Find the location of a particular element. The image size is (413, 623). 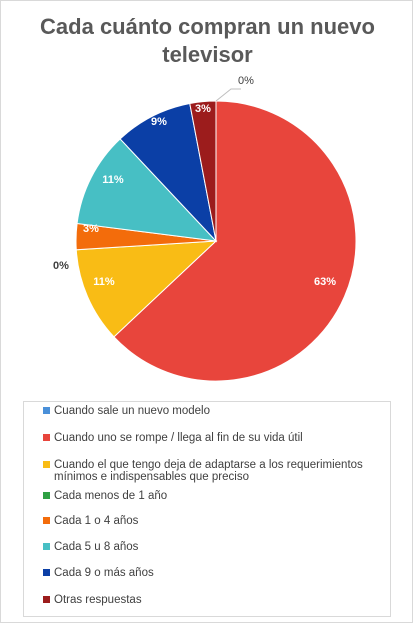

legend-label: Cada menos de 1 año is located at coordinates (111, 496).